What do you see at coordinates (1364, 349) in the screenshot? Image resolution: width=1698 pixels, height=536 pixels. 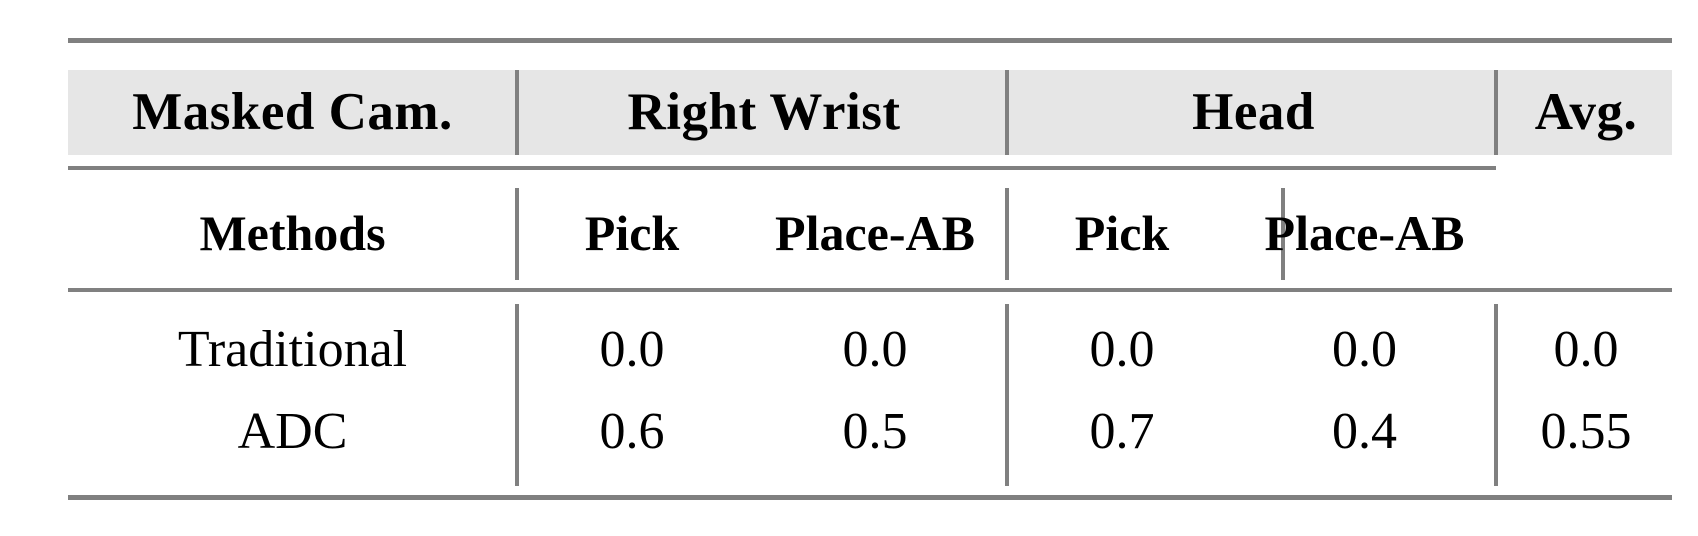 I see `cell-head-place-ab: 0.0` at bounding box center [1364, 349].